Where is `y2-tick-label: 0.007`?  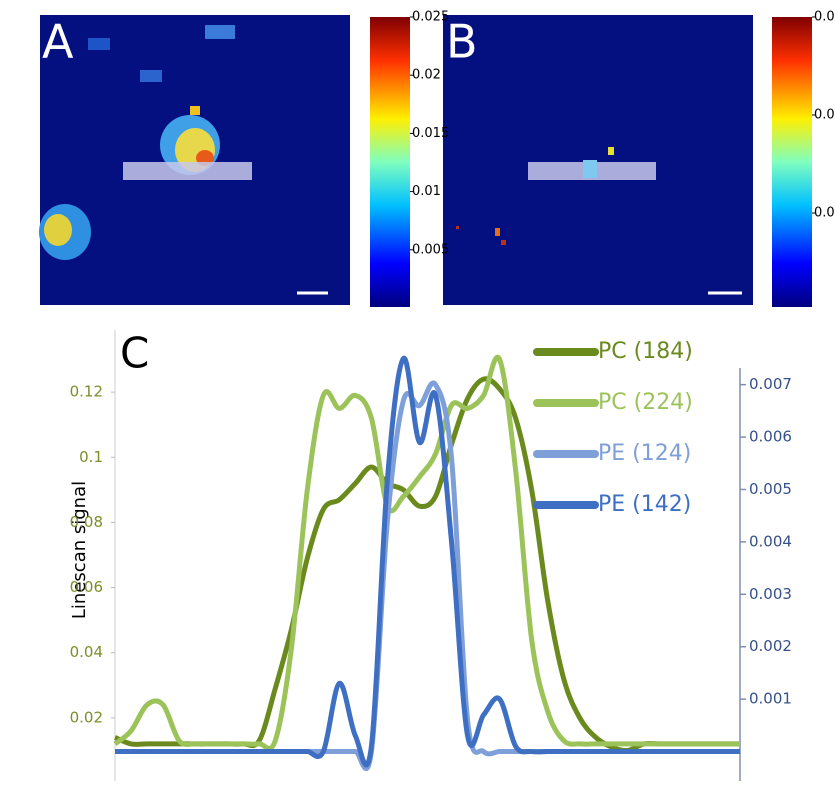
y2-tick-label: 0.007 is located at coordinates (770, 384).